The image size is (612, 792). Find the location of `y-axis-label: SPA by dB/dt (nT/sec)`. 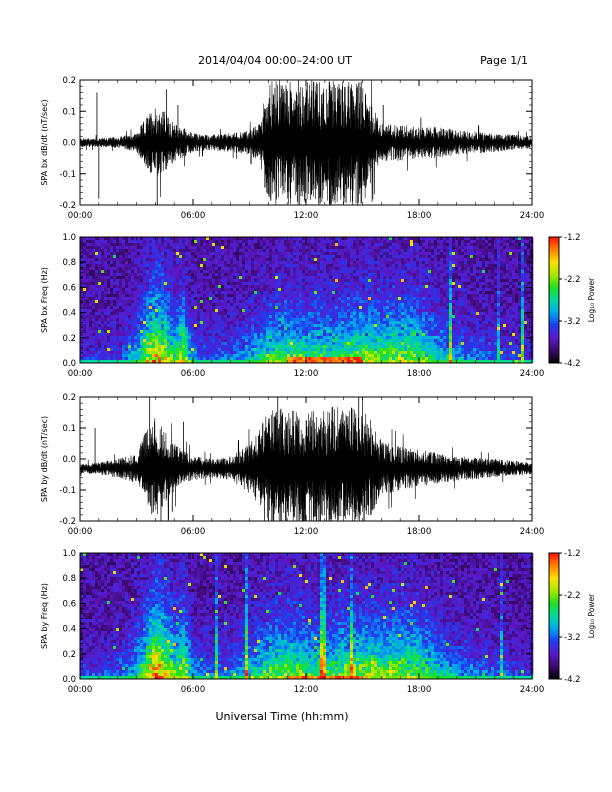

y-axis-label: SPA by dB/dt (nT/sec) is located at coordinates (44, 459).